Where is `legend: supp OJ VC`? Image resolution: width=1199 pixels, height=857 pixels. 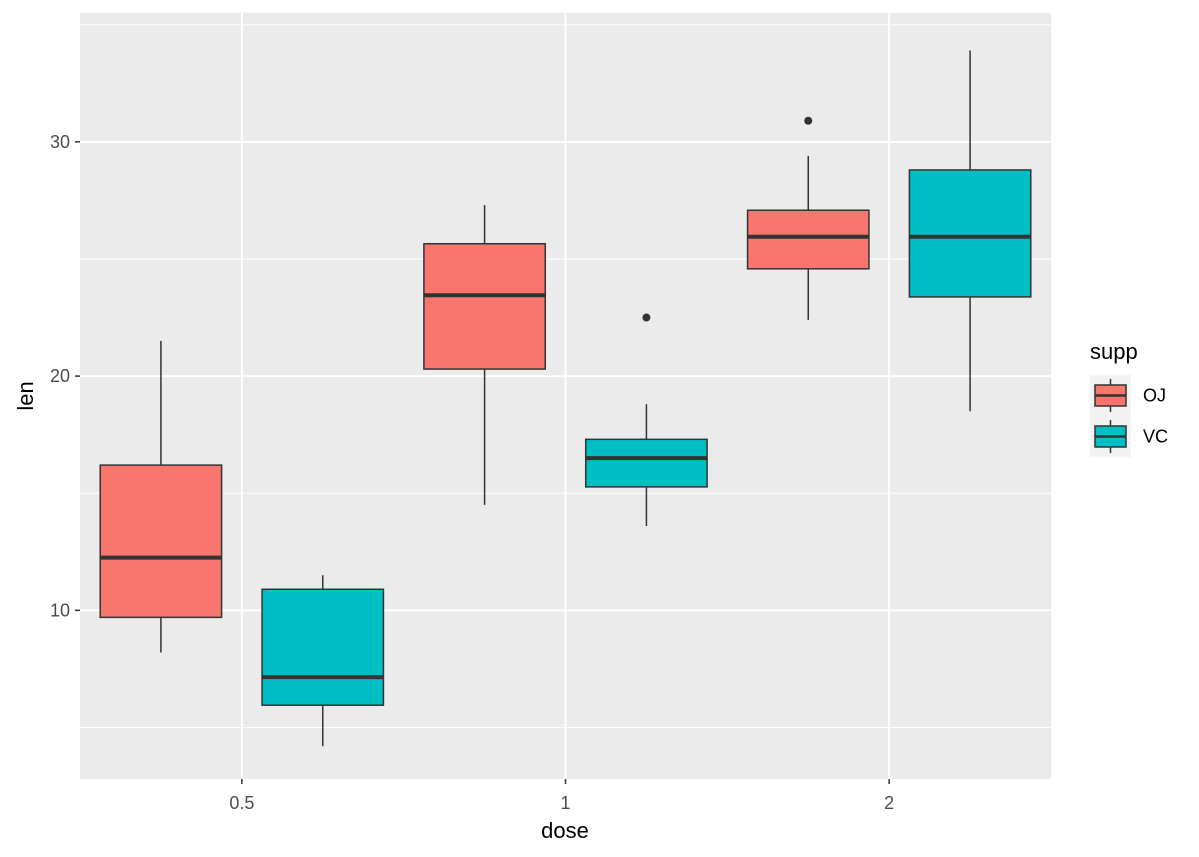
legend: supp OJ VC is located at coordinates (1129, 398).